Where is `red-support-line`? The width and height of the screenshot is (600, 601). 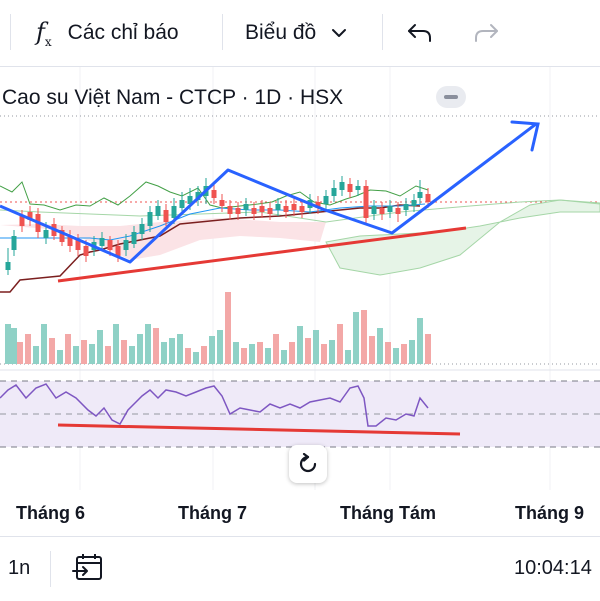 red-support-line is located at coordinates (262, 254).